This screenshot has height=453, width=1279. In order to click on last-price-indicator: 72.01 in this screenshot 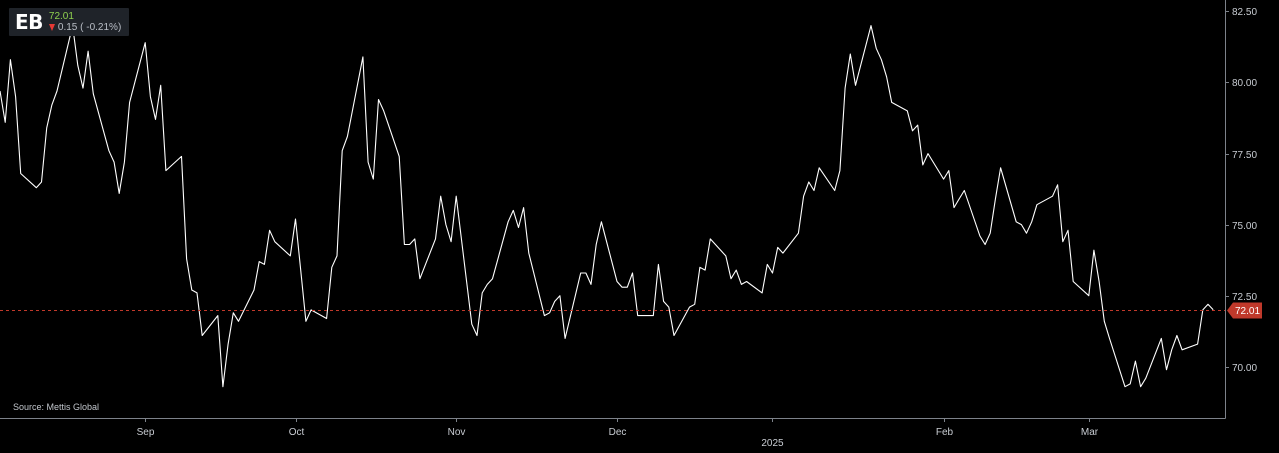, I will do `click(631, 310)`.